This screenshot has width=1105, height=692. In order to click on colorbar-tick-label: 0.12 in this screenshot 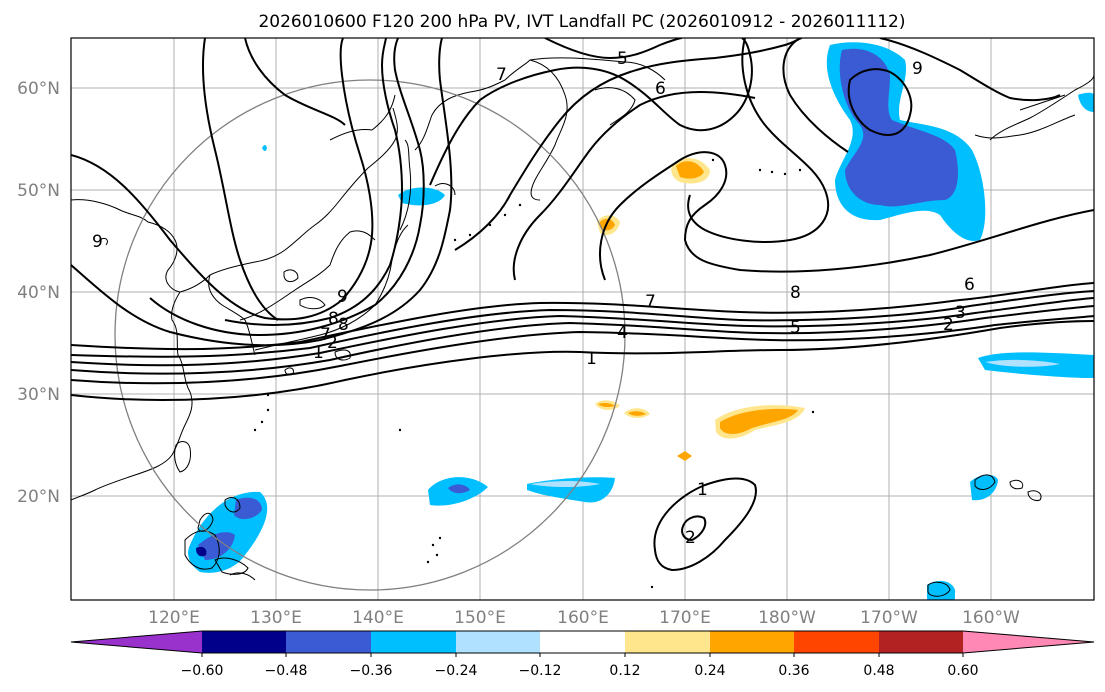, I will do `click(624, 671)`.